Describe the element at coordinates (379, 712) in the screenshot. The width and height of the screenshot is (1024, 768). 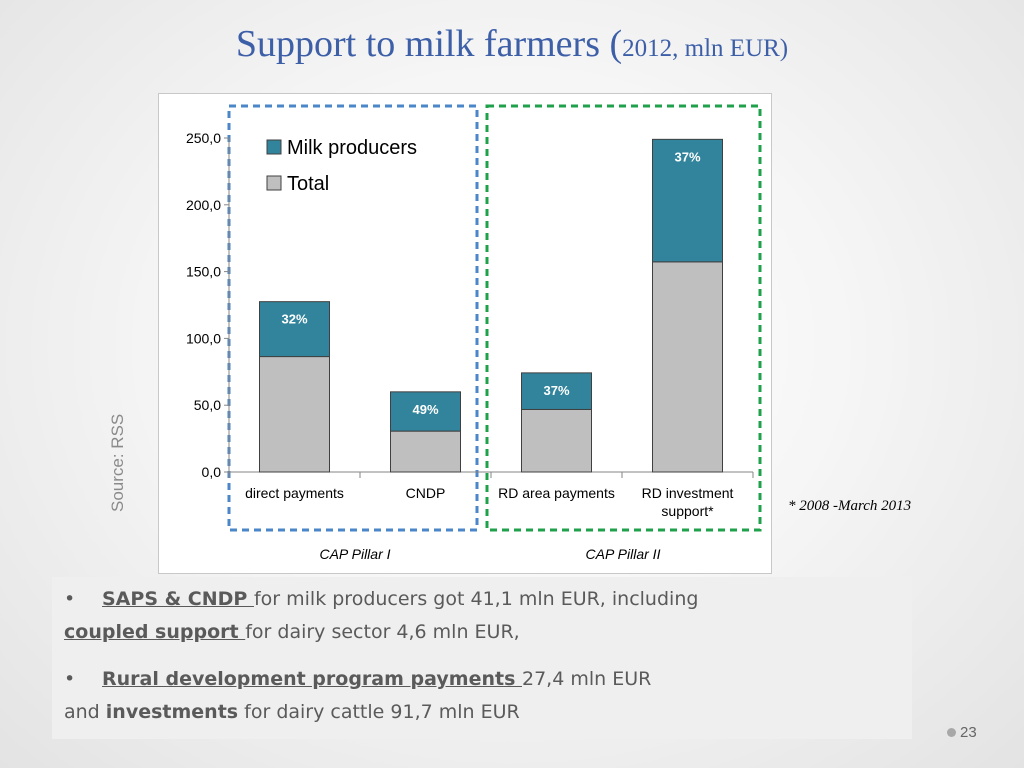
I see `investments-text: for dairy cattle 91,7 mln EUR` at that location.